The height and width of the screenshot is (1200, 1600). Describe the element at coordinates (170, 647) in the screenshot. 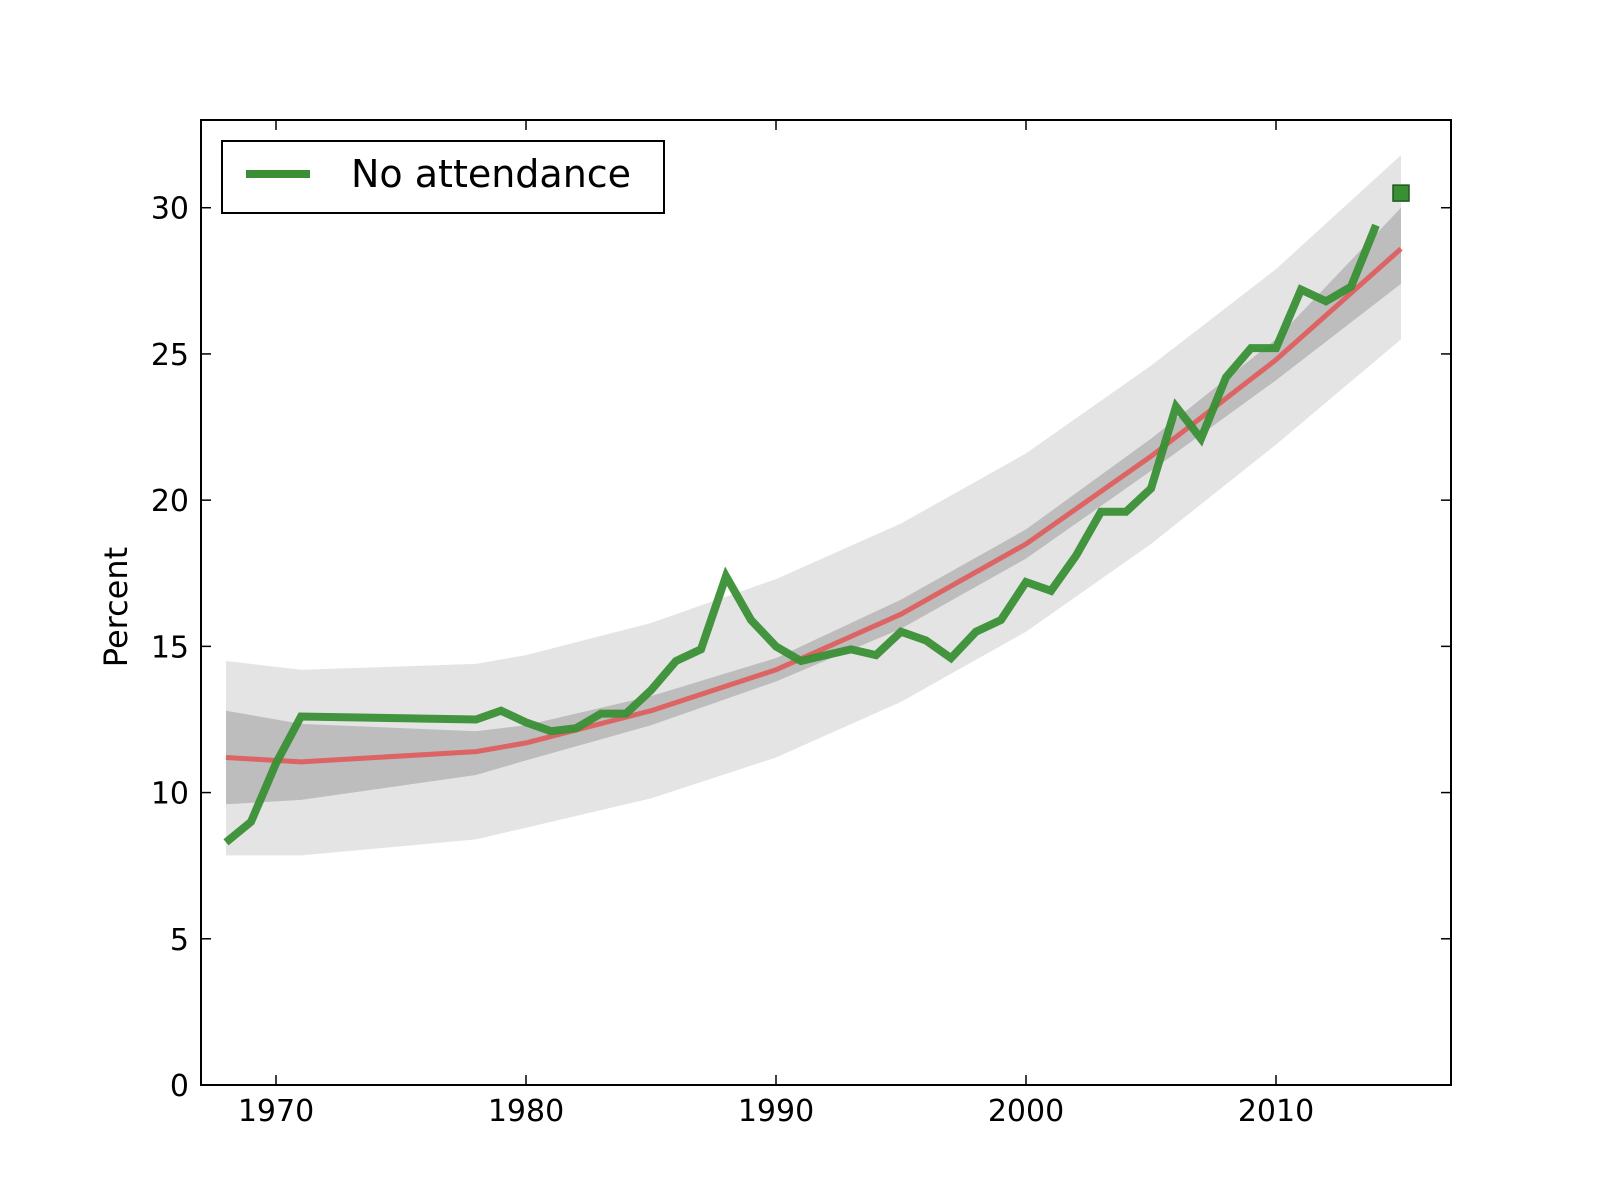

I see `y-tick-label: 15` at that location.